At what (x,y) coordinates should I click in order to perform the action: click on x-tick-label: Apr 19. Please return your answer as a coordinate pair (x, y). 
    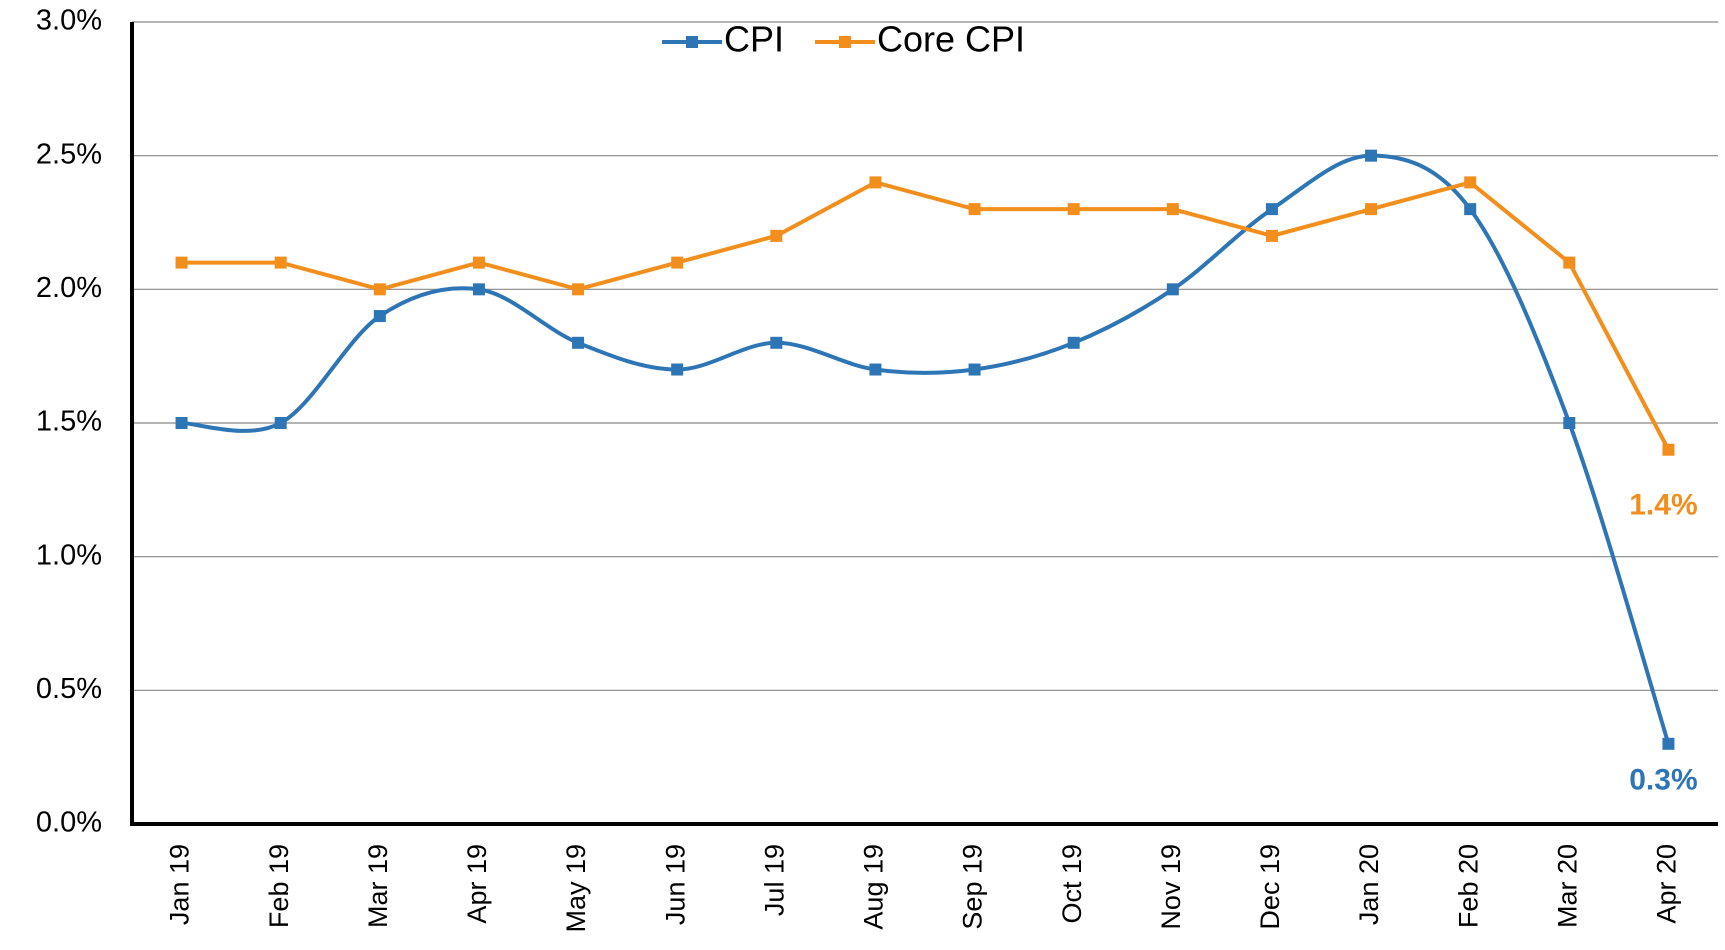
    Looking at the image, I should click on (477, 884).